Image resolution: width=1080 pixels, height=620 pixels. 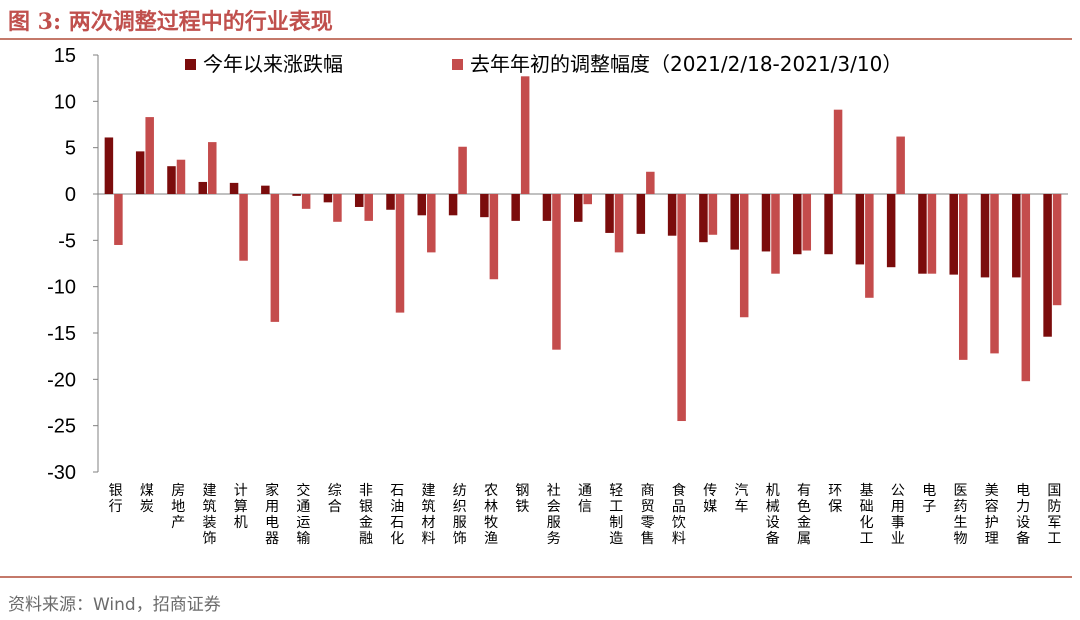 I want to click on category-label: 农林牧渔, so click(x=491, y=515).